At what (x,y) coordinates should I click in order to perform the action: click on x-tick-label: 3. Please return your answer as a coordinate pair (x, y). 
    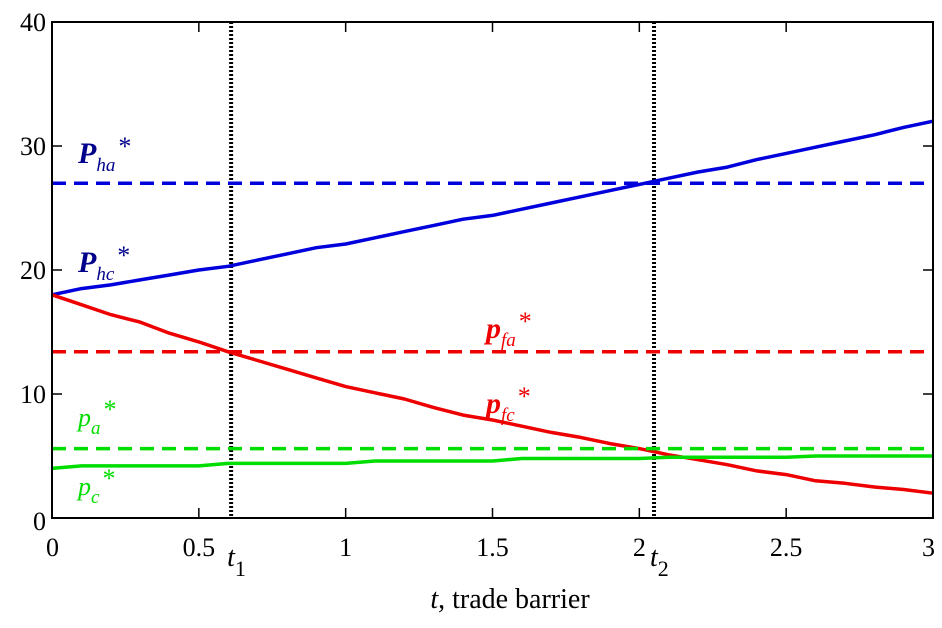
    Looking at the image, I should click on (928, 547).